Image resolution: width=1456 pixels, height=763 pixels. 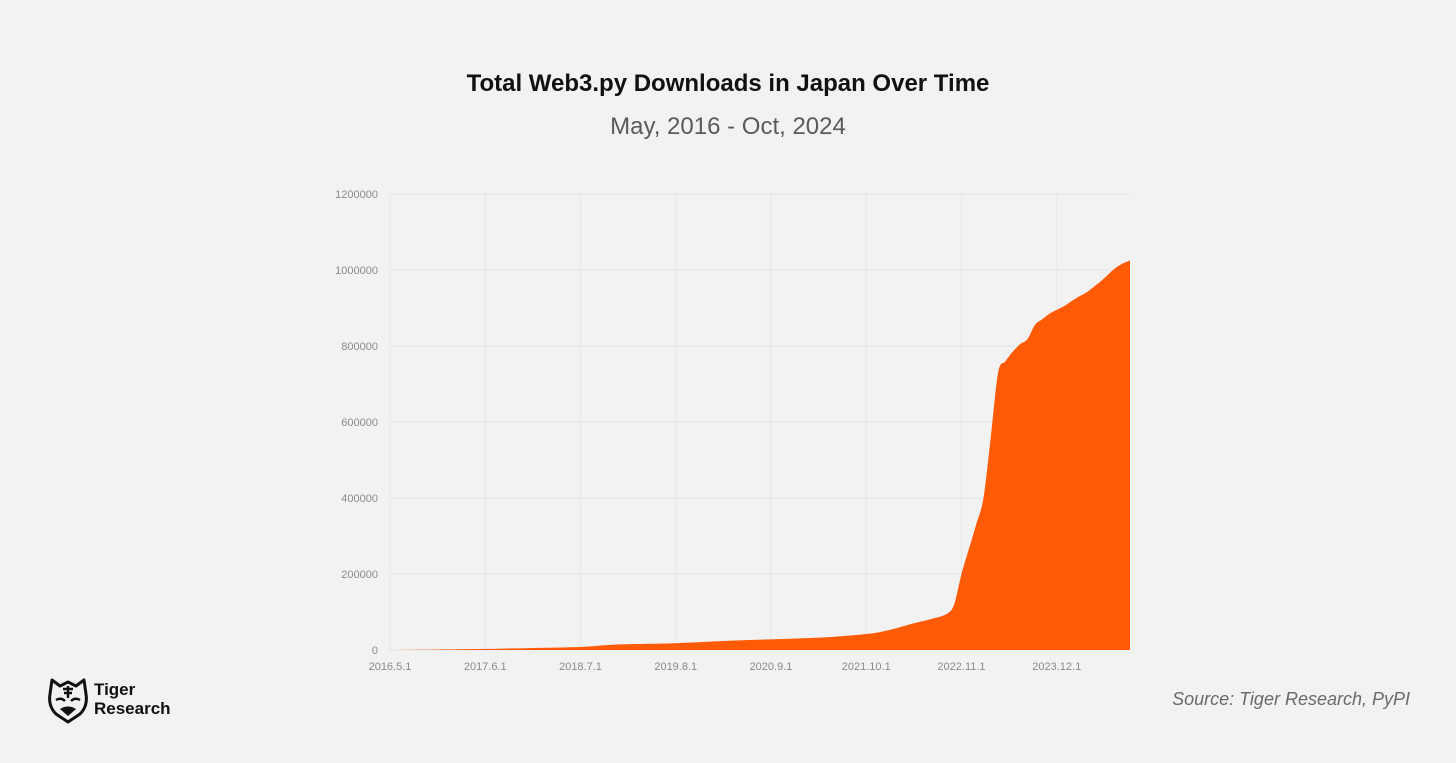 I want to click on tiger-head-icon, so click(x=68, y=701).